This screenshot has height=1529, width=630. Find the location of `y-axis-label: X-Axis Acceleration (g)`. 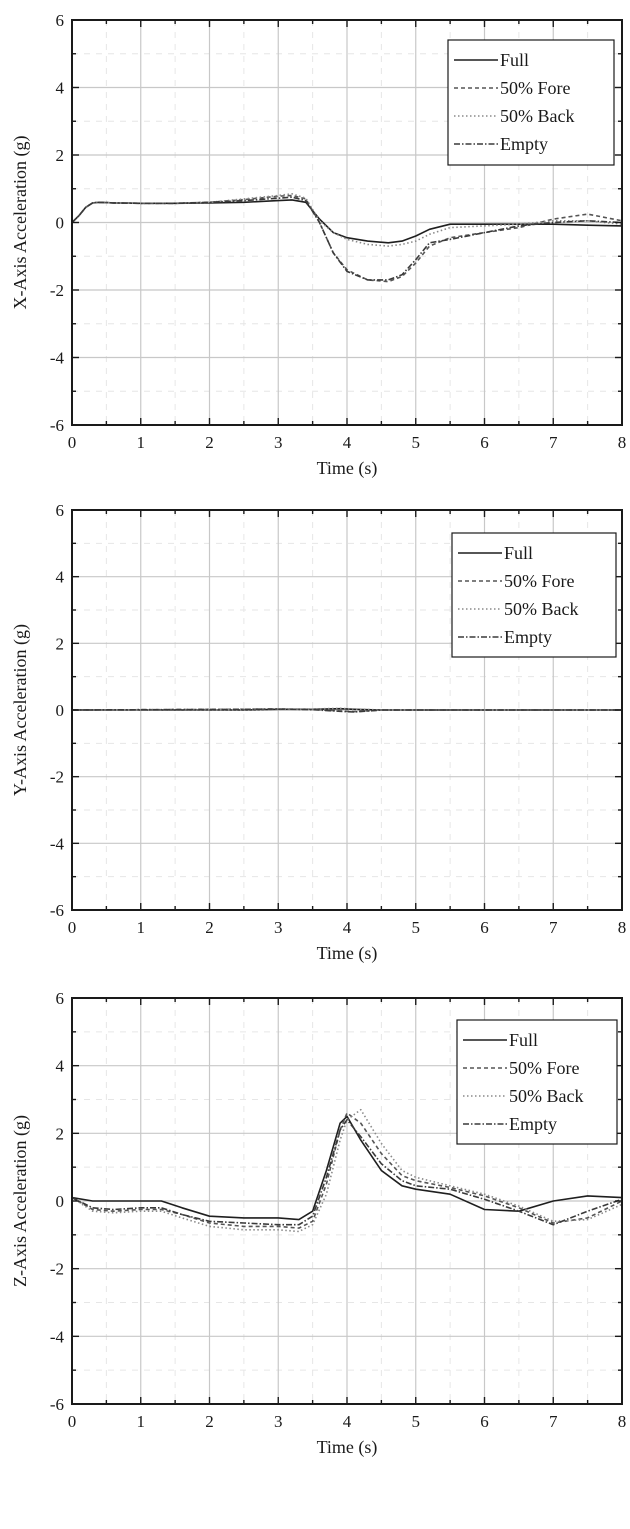

y-axis-label: X-Axis Acceleration (g) is located at coordinates (20, 223).